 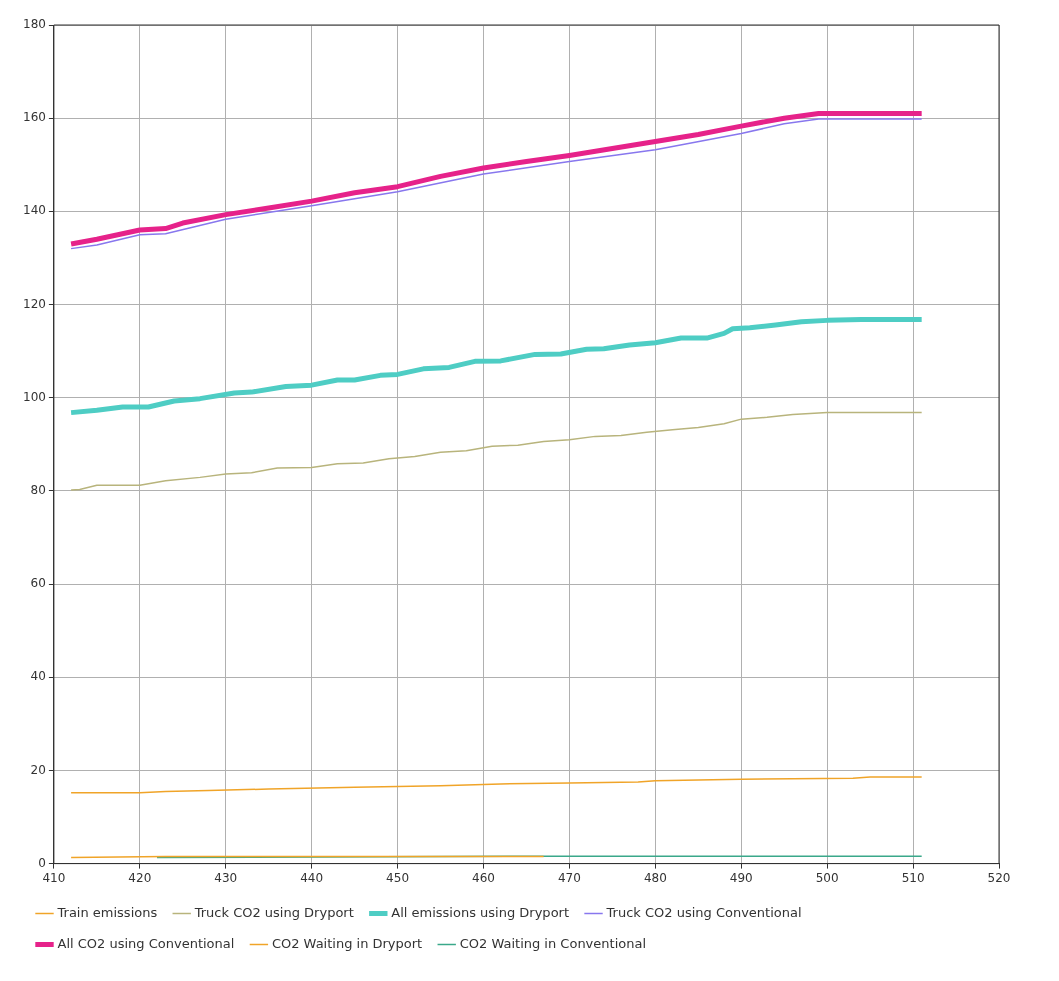 What do you see at coordinates (703, 912) in the screenshot?
I see `legend-label: Truck CO2 using Conventional` at bounding box center [703, 912].